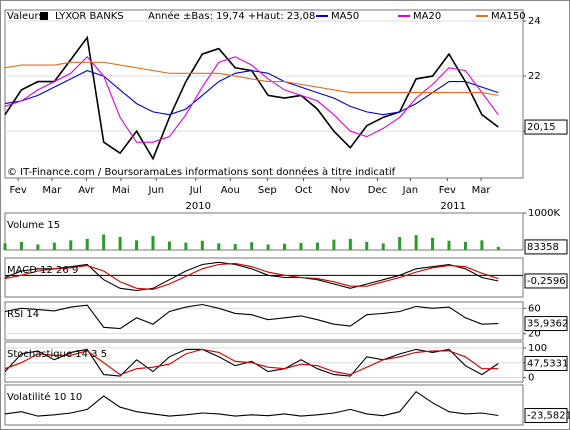 The width and height of the screenshot is (570, 430). I want to click on panel-title: Valeurs, so click(25, 16).